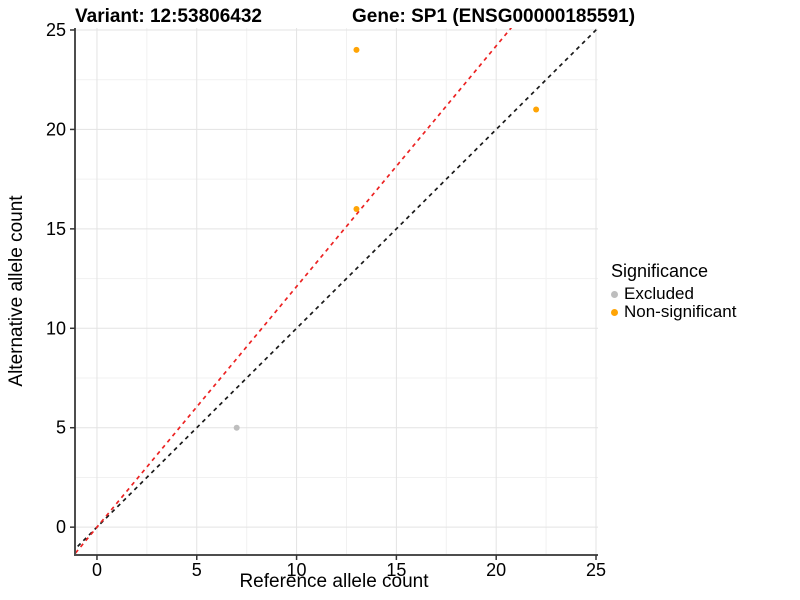  I want to click on x-tick-label: 10, so click(297, 570).